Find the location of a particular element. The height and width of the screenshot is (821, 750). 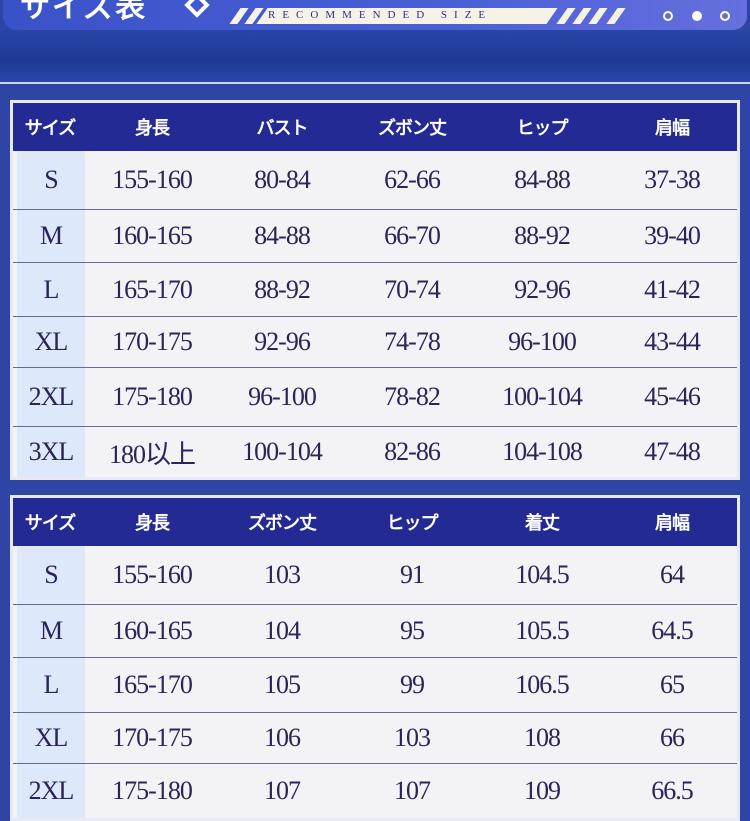

value-cell: 65 is located at coordinates (672, 684).